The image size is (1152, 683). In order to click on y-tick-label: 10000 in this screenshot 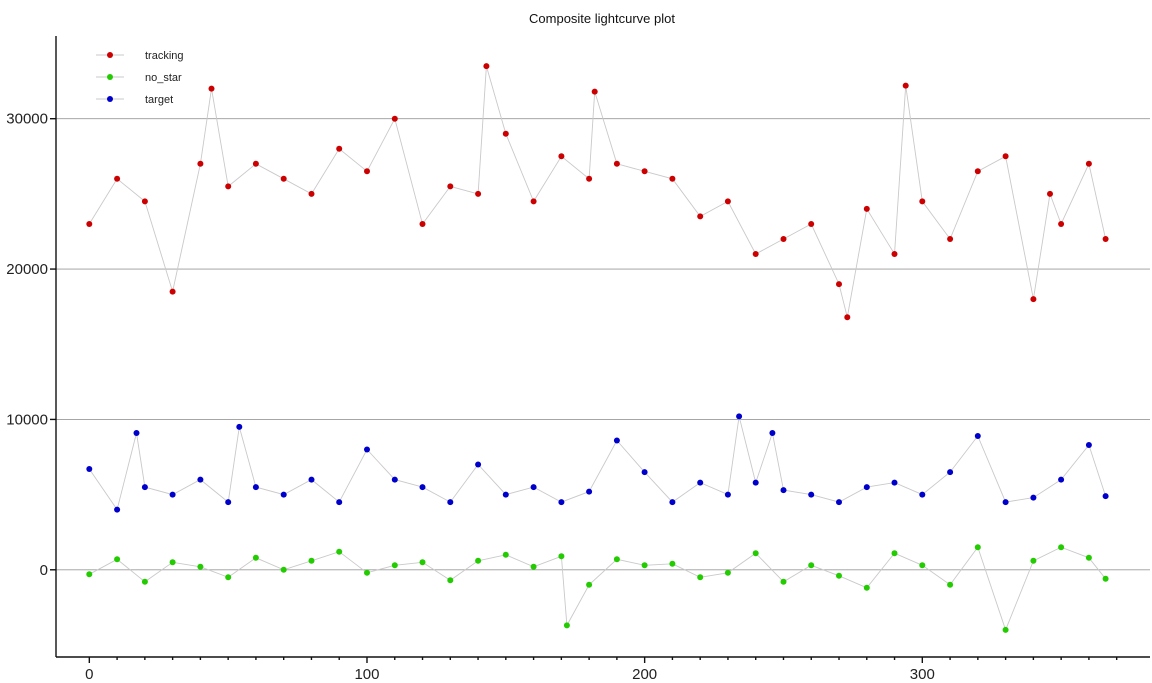, I will do `click(27, 419)`.